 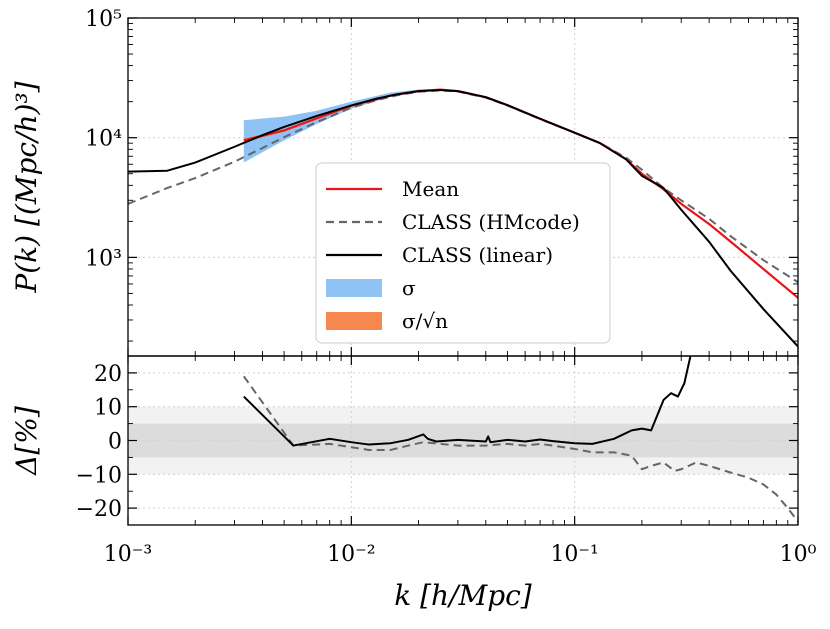 What do you see at coordinates (99, 475) in the screenshot?
I see `y-tick-label-bottom: −10` at bounding box center [99, 475].